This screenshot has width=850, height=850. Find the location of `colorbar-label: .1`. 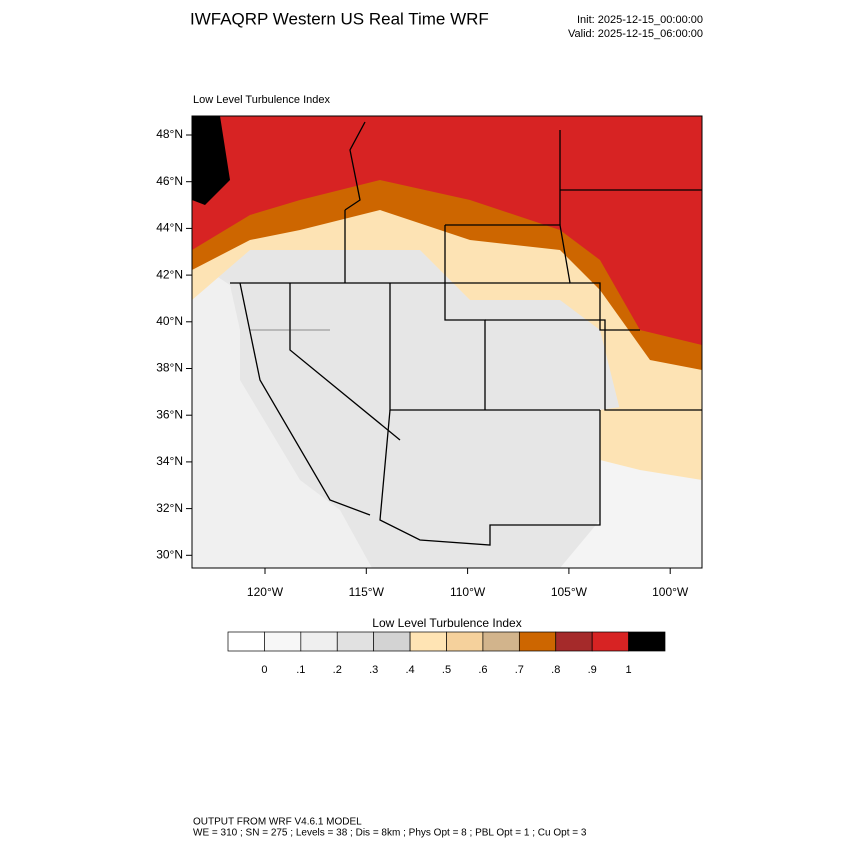

colorbar-label: .1 is located at coordinates (300, 670).